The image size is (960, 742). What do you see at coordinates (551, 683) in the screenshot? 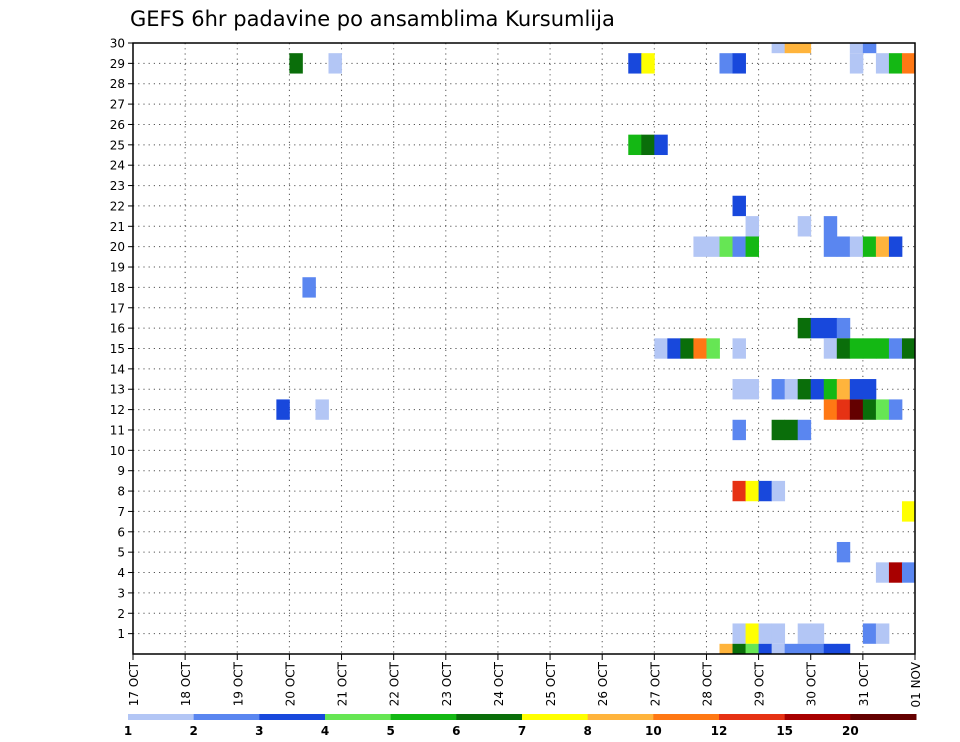
I see `x-tick-label: 25 OCT` at bounding box center [551, 683].